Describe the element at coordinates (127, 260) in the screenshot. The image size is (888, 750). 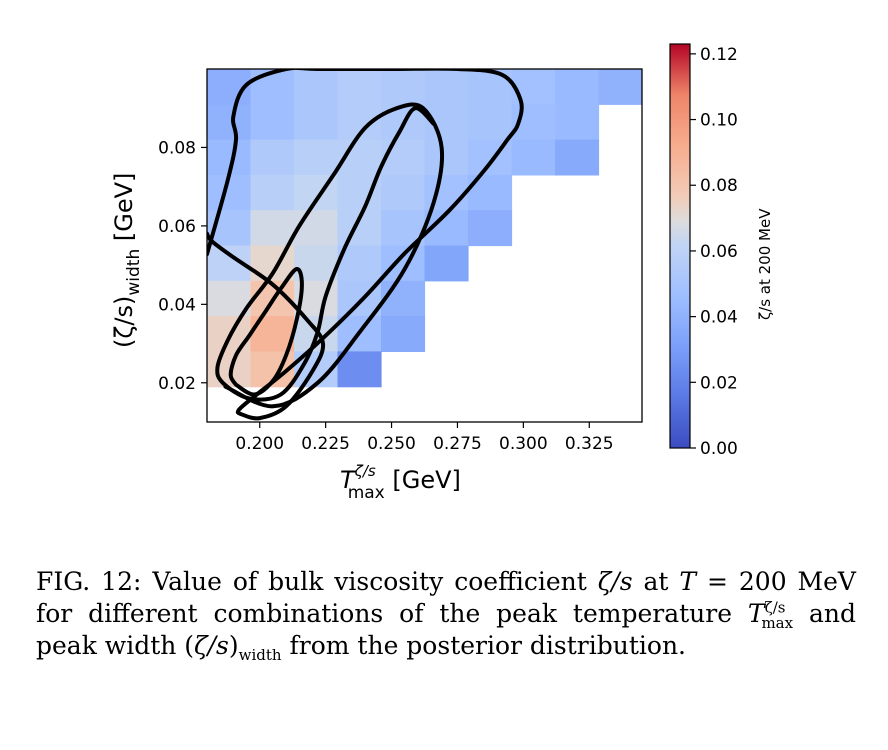
I see `y-axis-label: (ζ/s)width [GeV]` at that location.